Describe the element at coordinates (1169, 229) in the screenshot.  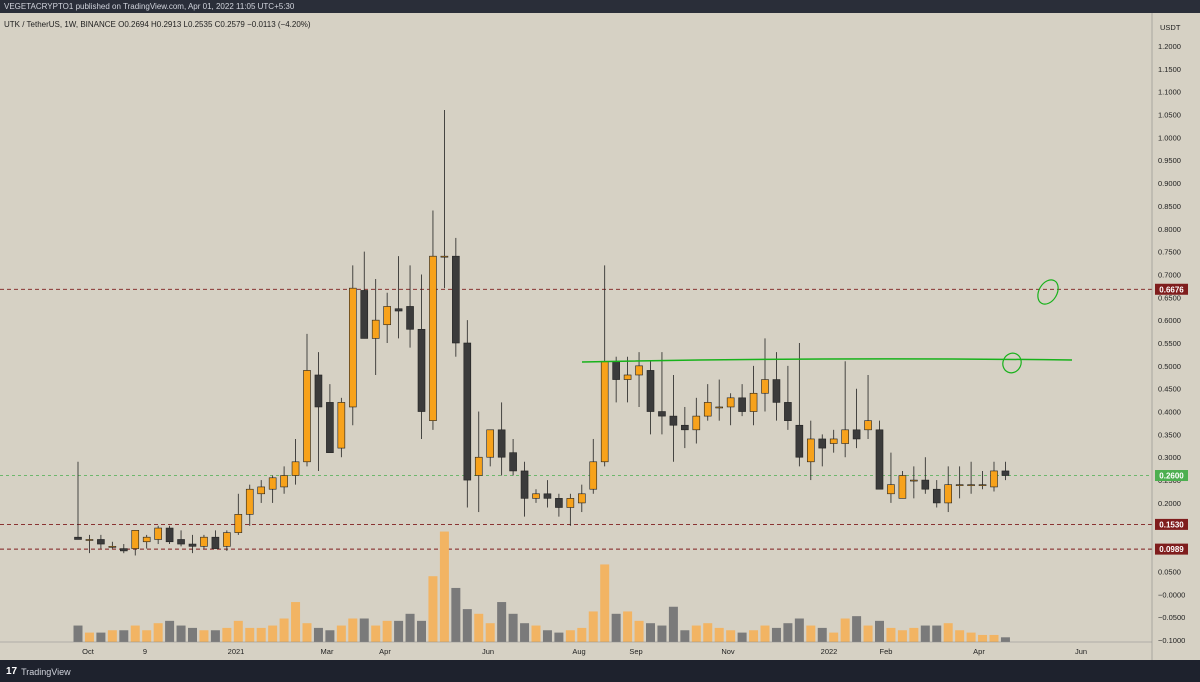
I see `price-tick-label: 0.8000` at that location.